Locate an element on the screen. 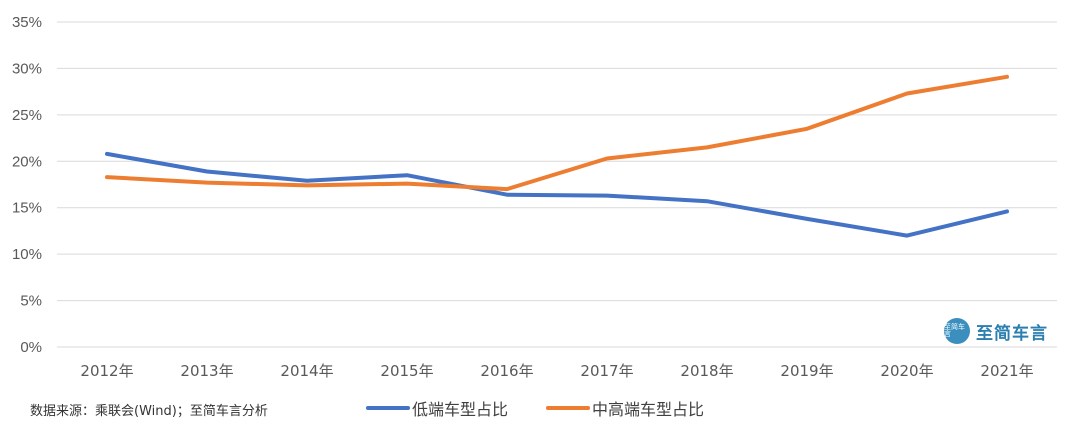 Image resolution: width=1080 pixels, height=438 pixels. y-axis-ticks: 0% 5% 10% 15% 20% 25% 30% 35% is located at coordinates (27, 185).